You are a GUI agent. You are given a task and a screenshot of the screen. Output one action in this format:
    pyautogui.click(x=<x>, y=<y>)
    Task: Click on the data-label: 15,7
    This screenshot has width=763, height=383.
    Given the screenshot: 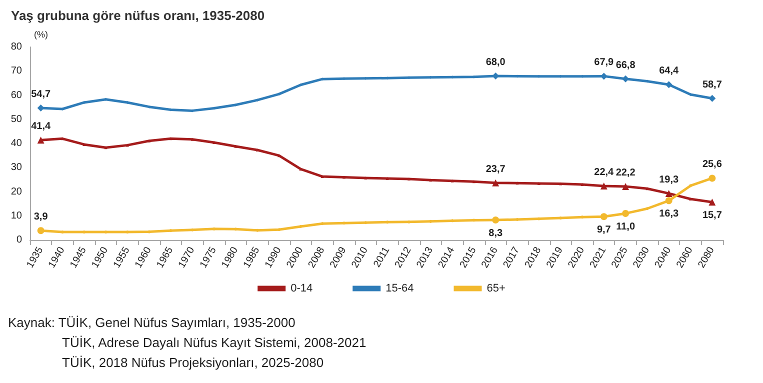 What is the action you would take?
    pyautogui.click(x=712, y=216)
    